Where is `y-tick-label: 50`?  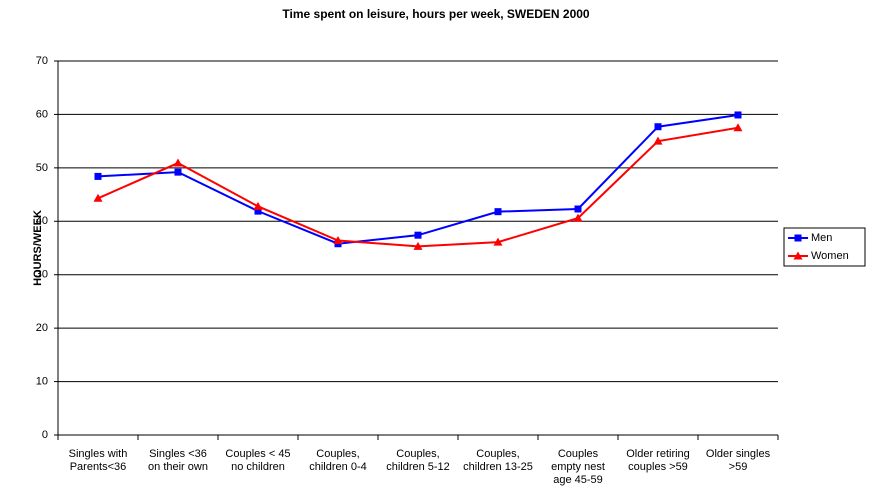
y-tick-label: 50 is located at coordinates (42, 168).